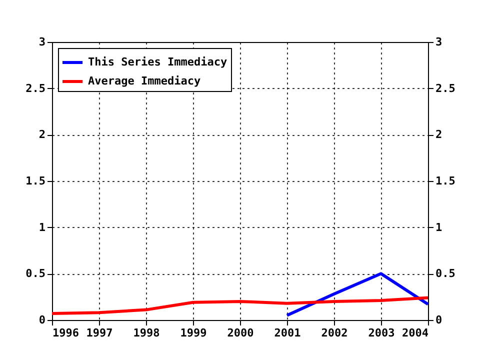 Image resolution: width=480 pixels, height=350 pixels. Describe the element at coordinates (146, 333) in the screenshot. I see `x-tick-label: 1998` at that location.